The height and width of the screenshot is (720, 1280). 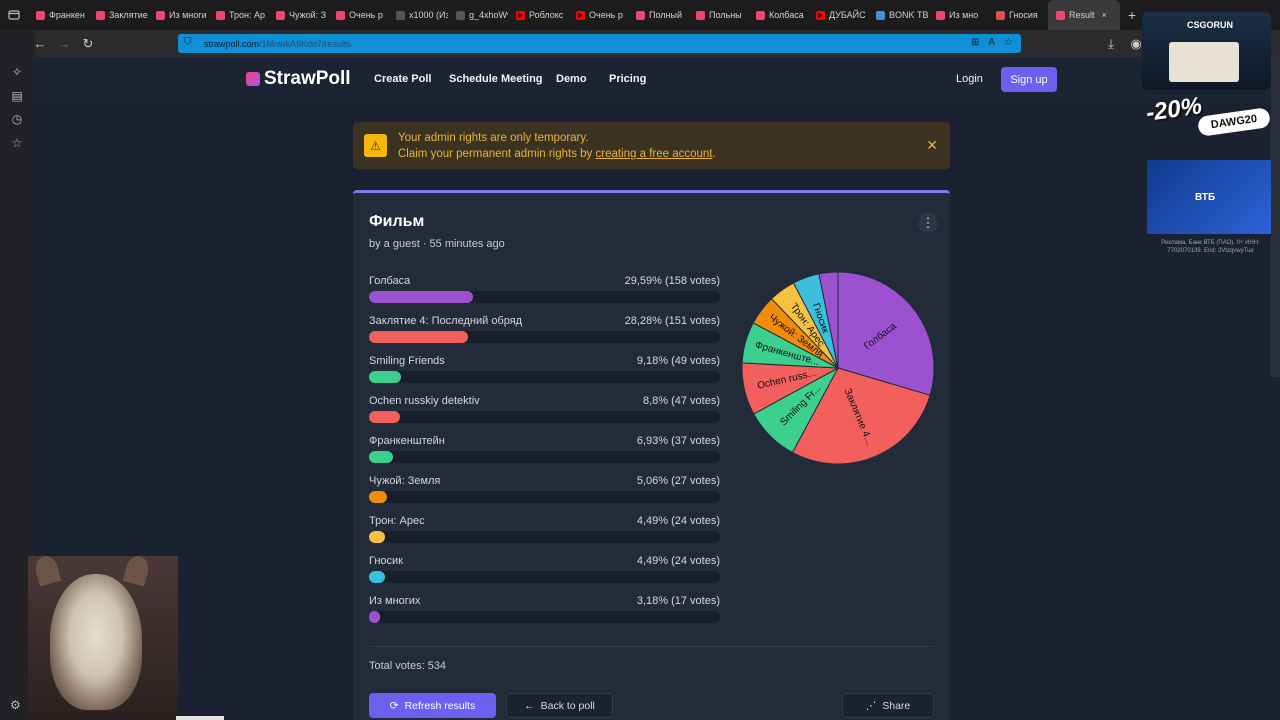 I want to click on alert-claim-suffix: ., so click(x=714, y=154).